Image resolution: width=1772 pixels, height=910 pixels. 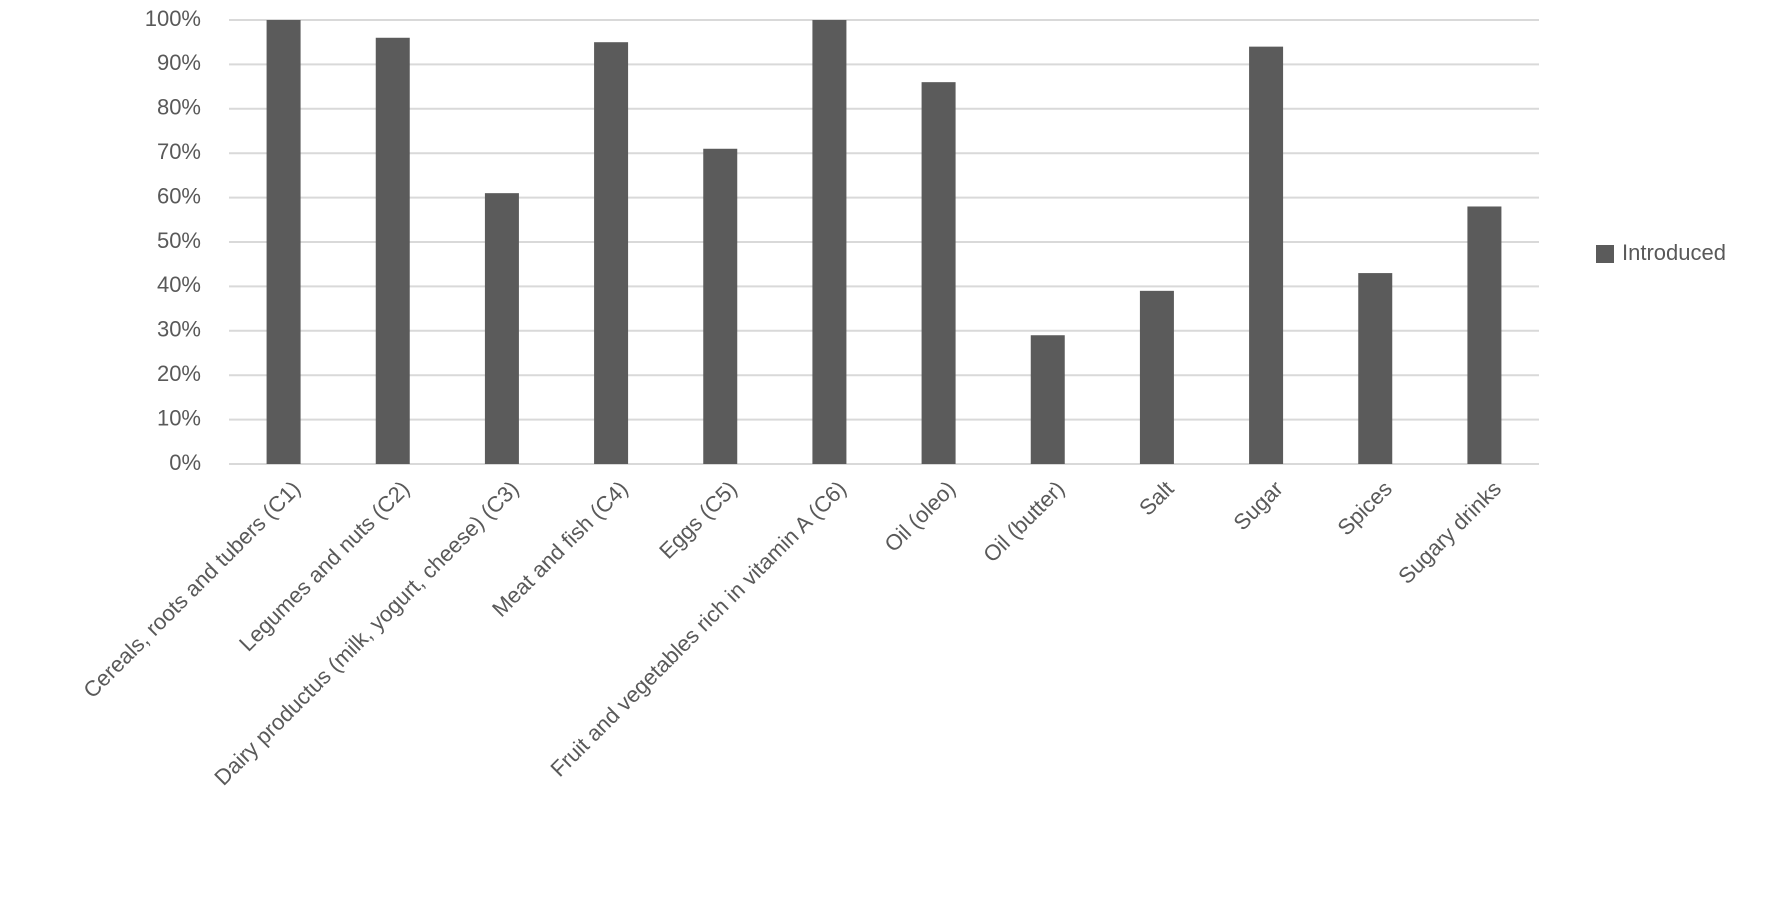 I want to click on x-tick-label: Sugary drinks, so click(x=1449, y=532).